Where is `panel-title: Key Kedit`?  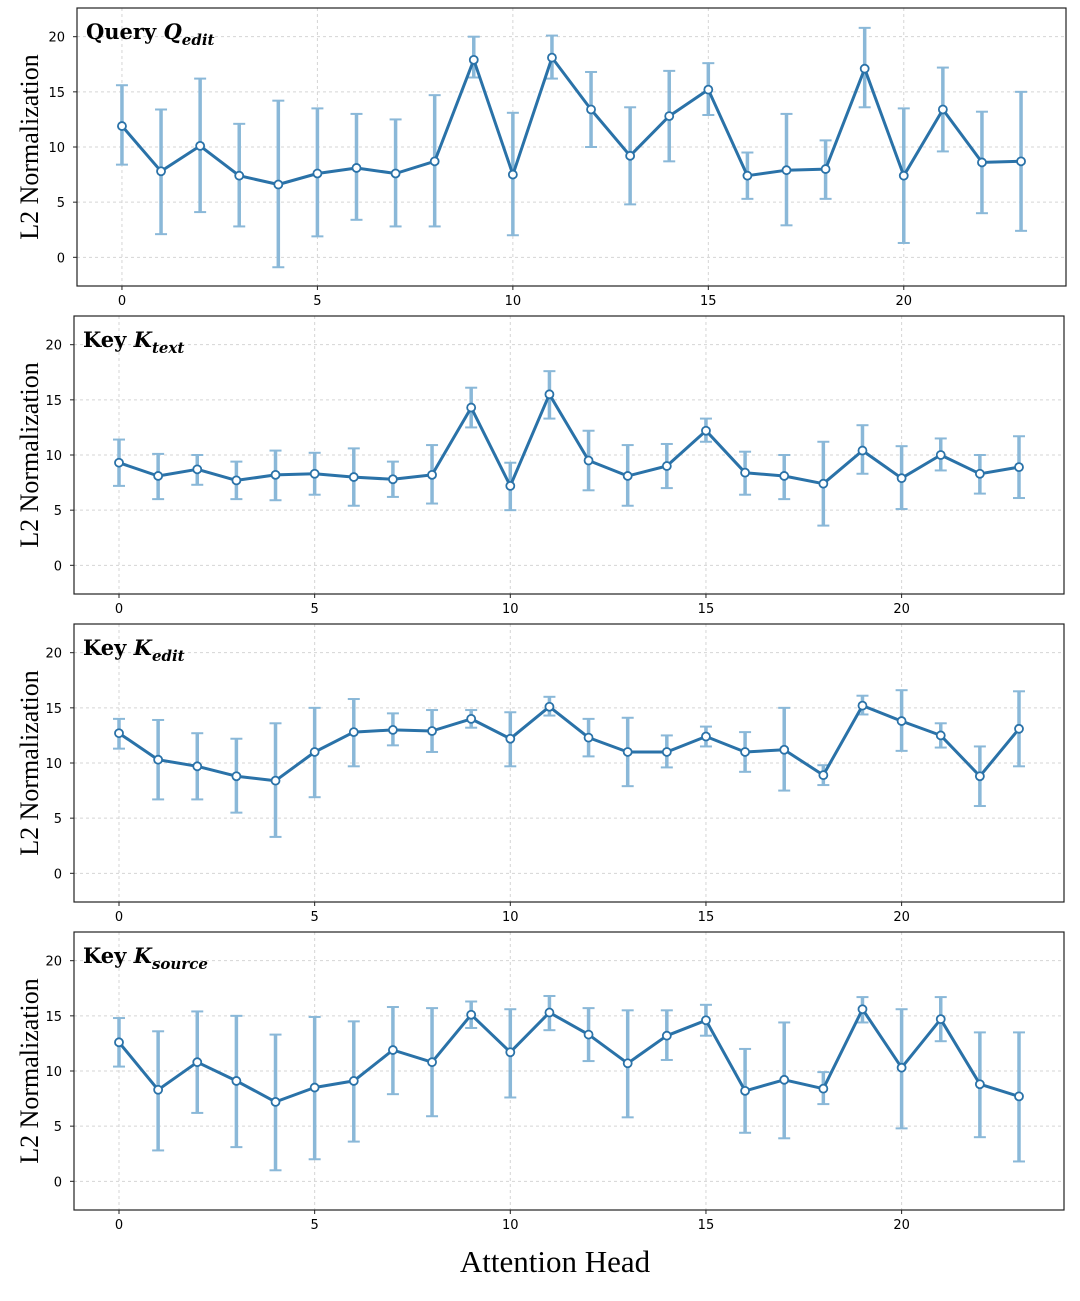
panel-title: Key Kedit is located at coordinates (134, 650).